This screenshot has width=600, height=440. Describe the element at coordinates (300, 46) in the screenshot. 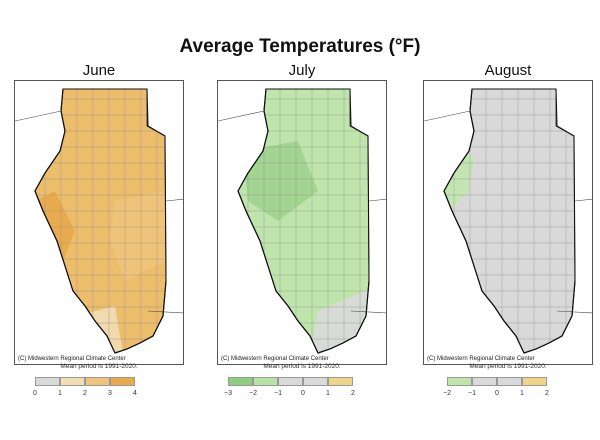

I see `figure-title: Average Temperatures (°F)` at that location.